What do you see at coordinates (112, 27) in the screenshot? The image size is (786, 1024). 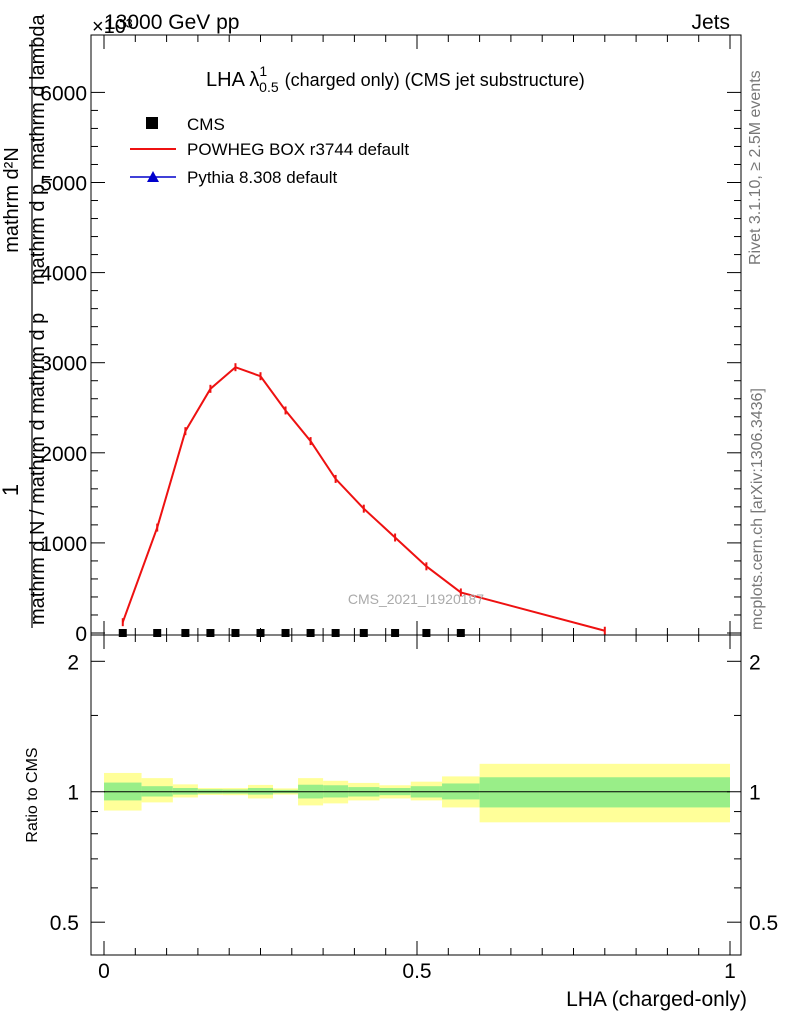 I see `exponent-label: ×10³` at bounding box center [112, 27].